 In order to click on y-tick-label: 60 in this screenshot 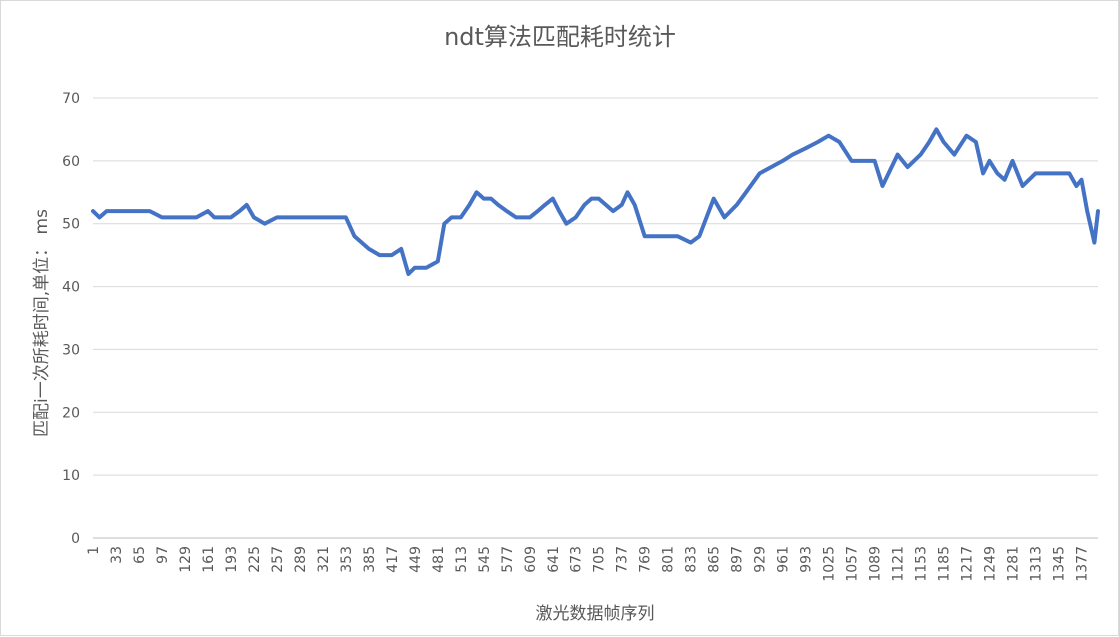, I will do `click(71, 162)`.